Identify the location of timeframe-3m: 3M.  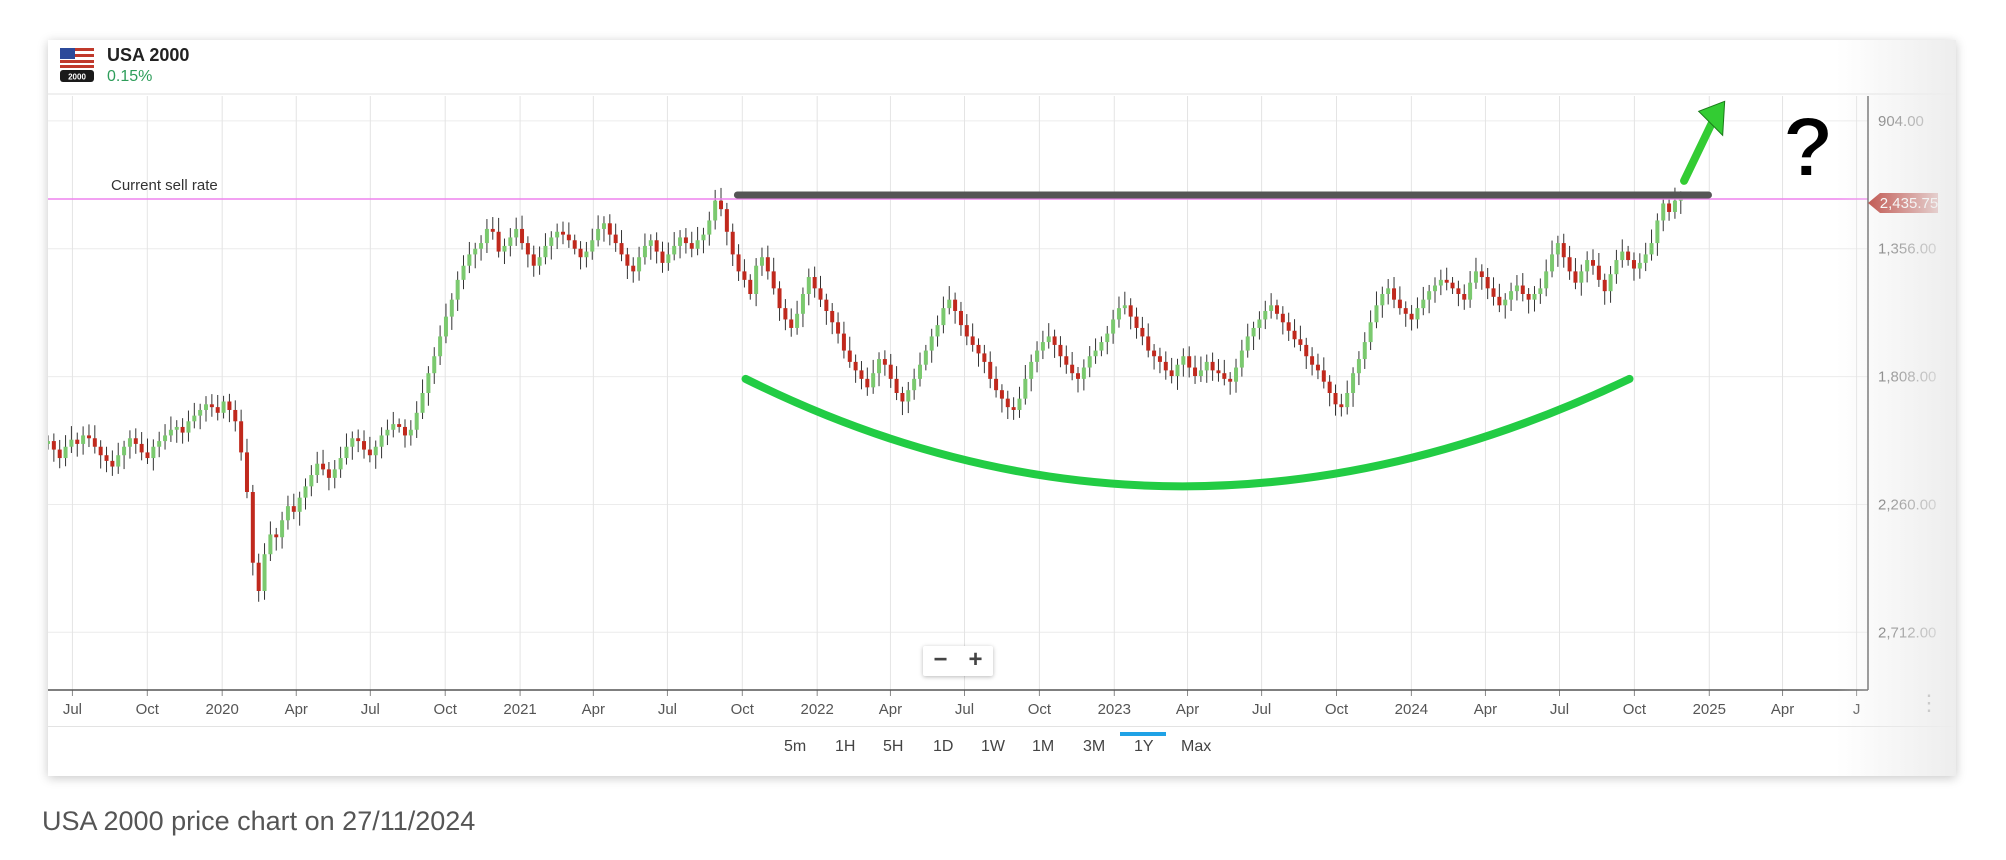
(1094, 746).